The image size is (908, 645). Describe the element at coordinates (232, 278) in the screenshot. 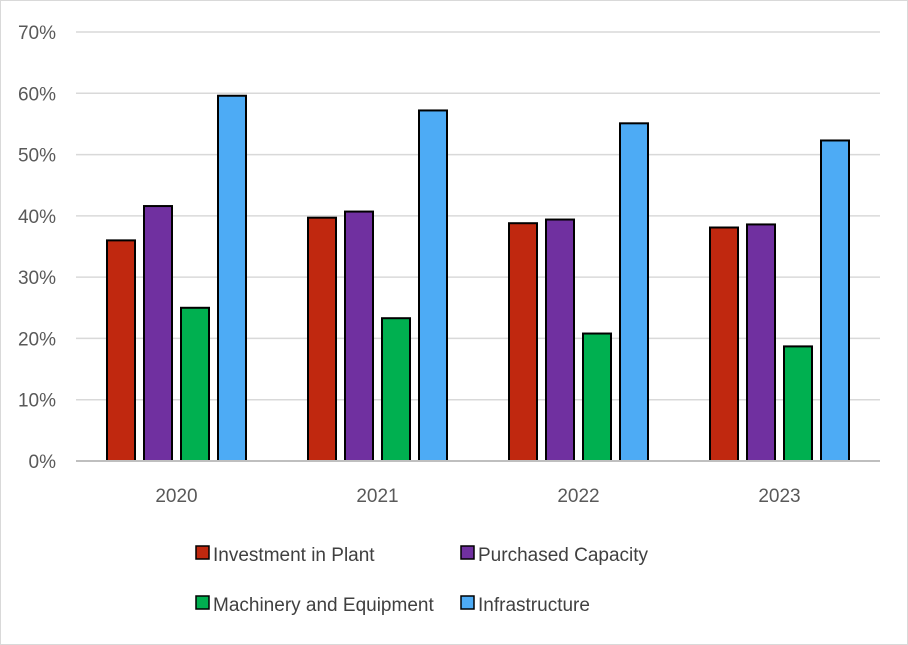

I see `bar-infrastructure-2020` at that location.